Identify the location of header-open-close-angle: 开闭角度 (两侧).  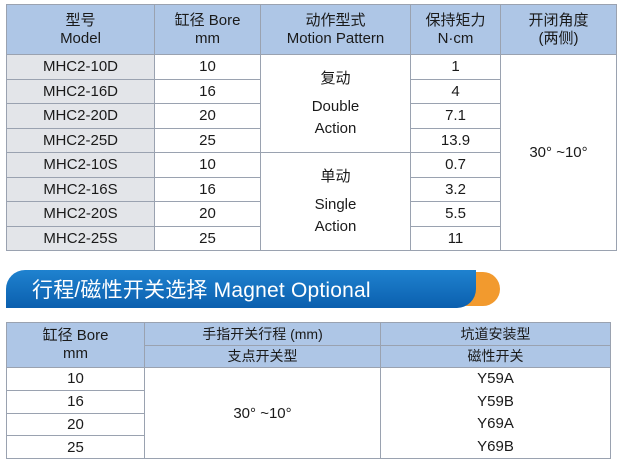
(558, 29).